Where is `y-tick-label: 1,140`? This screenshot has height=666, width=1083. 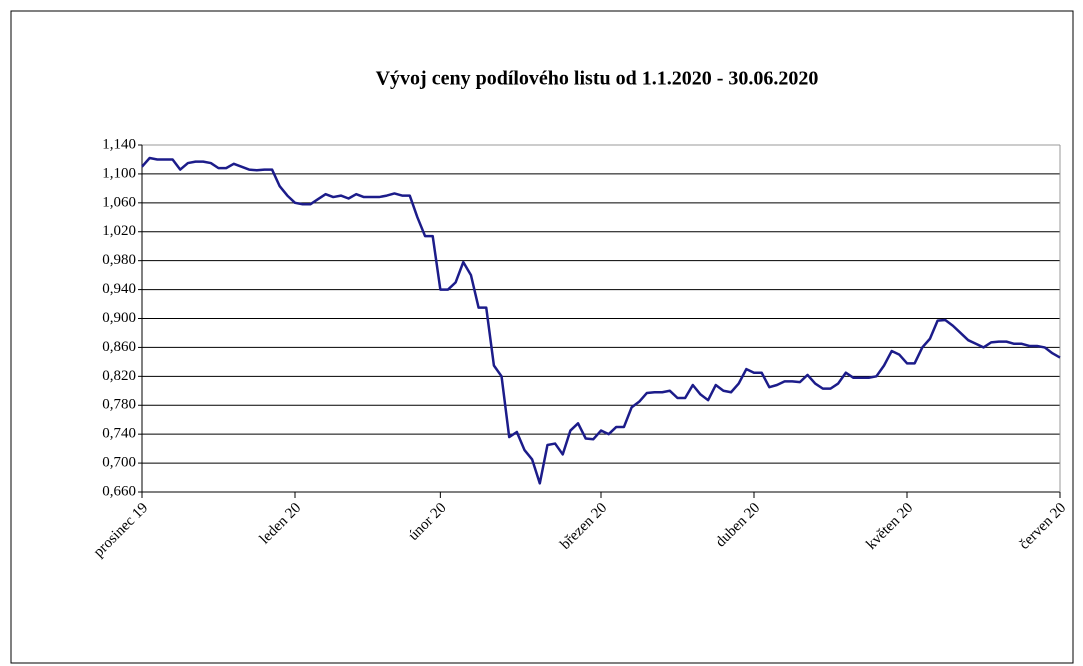 y-tick-label: 1,140 is located at coordinates (119, 144).